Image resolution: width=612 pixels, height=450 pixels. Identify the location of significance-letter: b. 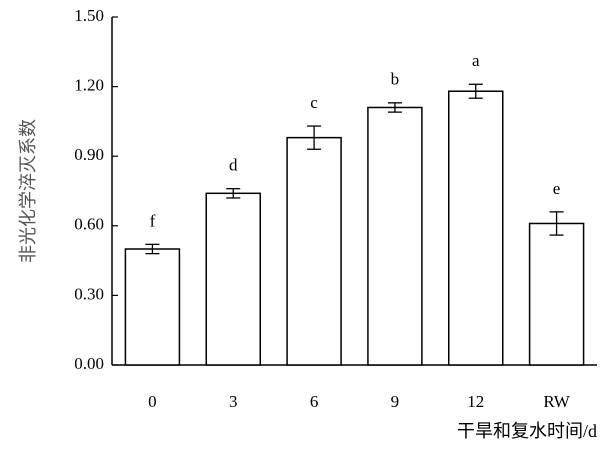
(395, 79).